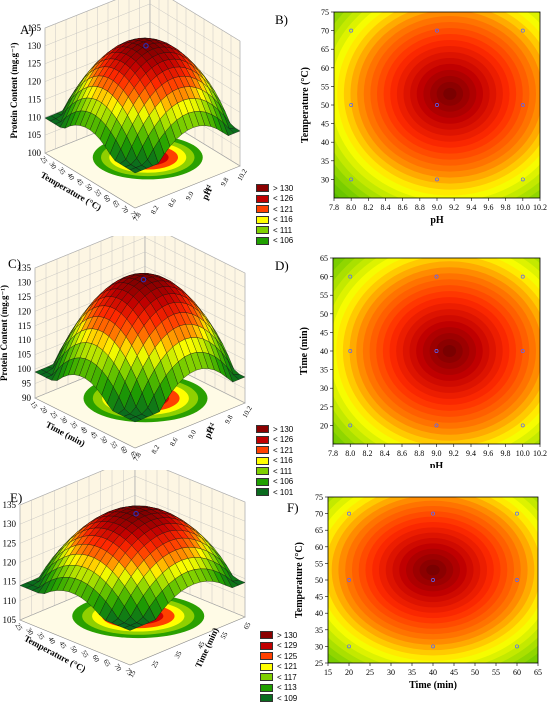 The image size is (550, 704). I want to click on z-tick-label: 110, so click(25, 340).